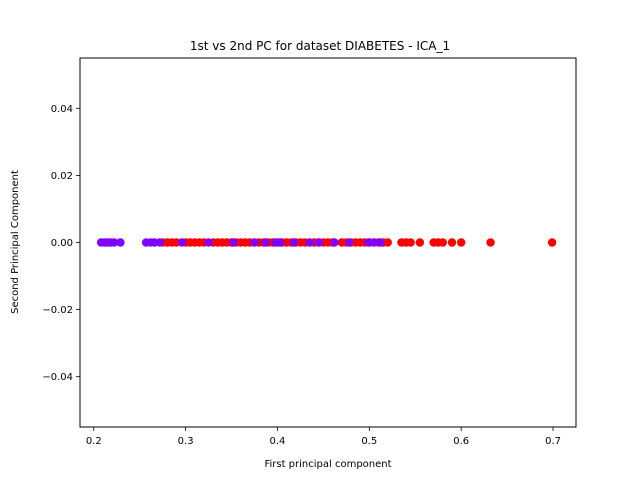  I want to click on y-tick-label: −0.02, so click(57, 310).